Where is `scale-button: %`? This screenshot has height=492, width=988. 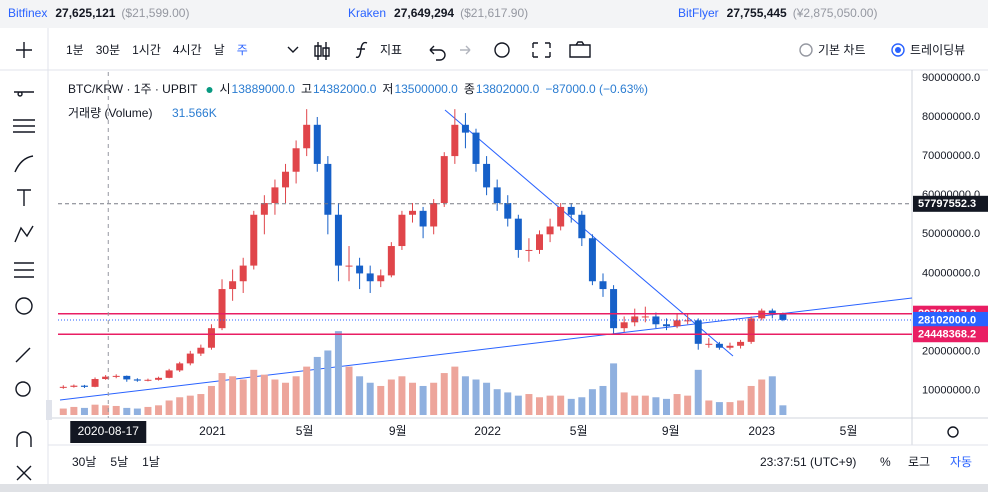 scale-button: % is located at coordinates (885, 462).